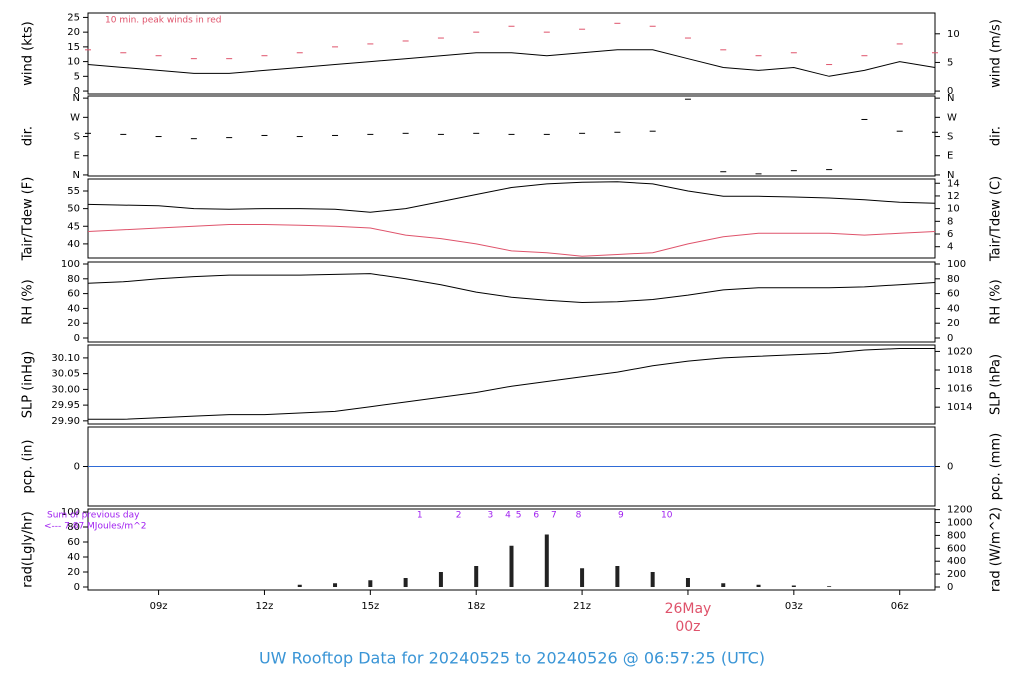 This screenshot has width=1024, height=700. Describe the element at coordinates (73, 557) in the screenshot. I see `y-tick-label: 40` at that location.